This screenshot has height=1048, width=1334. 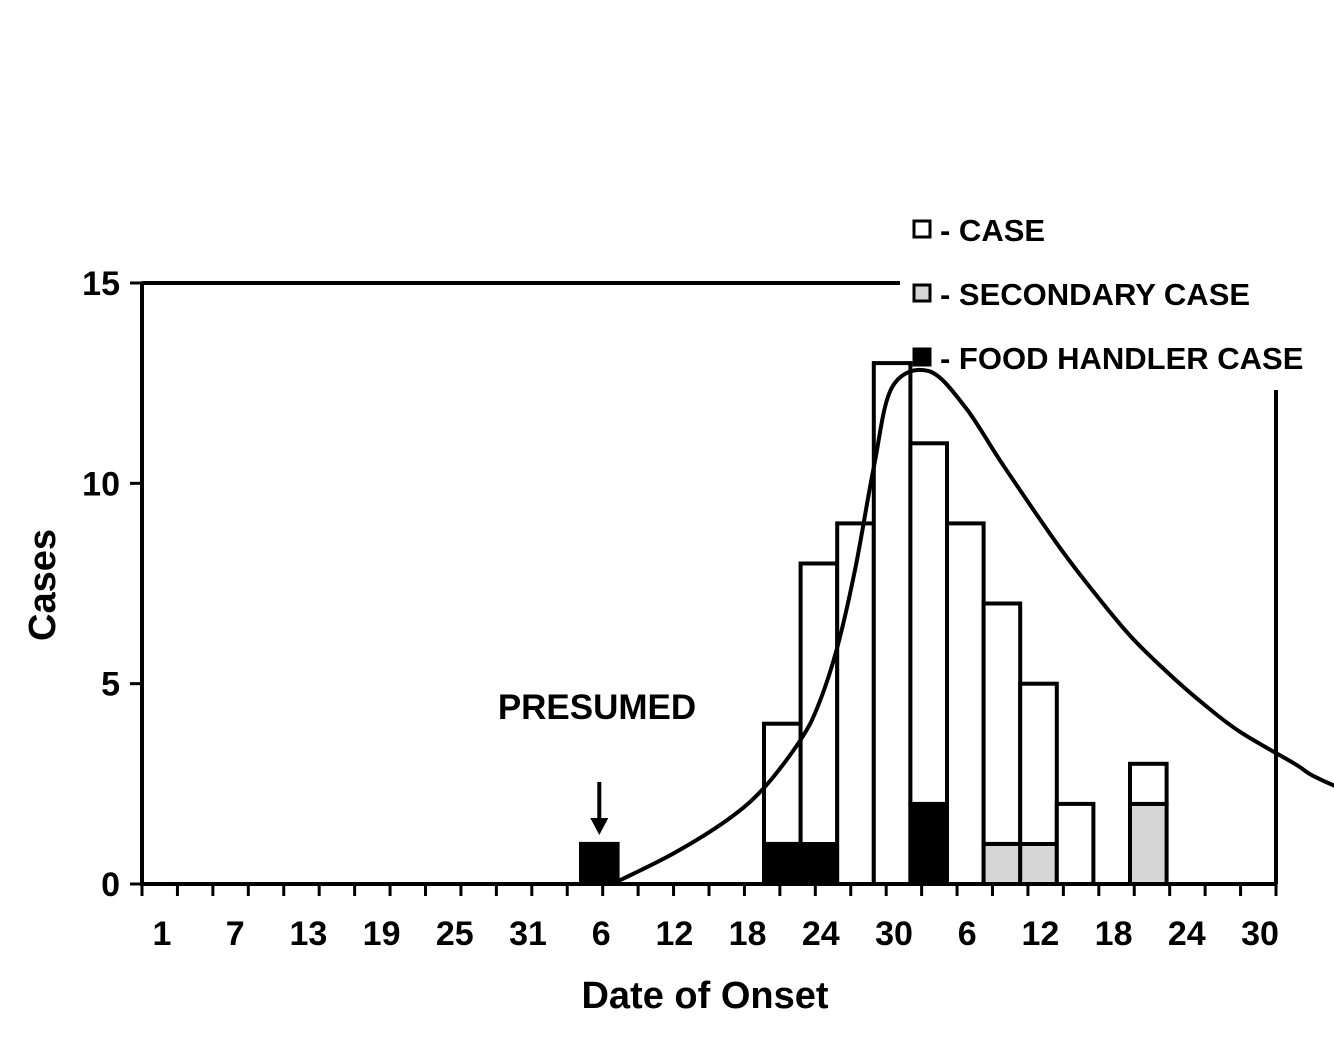 What do you see at coordinates (455, 934) in the screenshot?
I see `x-tick-label: 25` at bounding box center [455, 934].